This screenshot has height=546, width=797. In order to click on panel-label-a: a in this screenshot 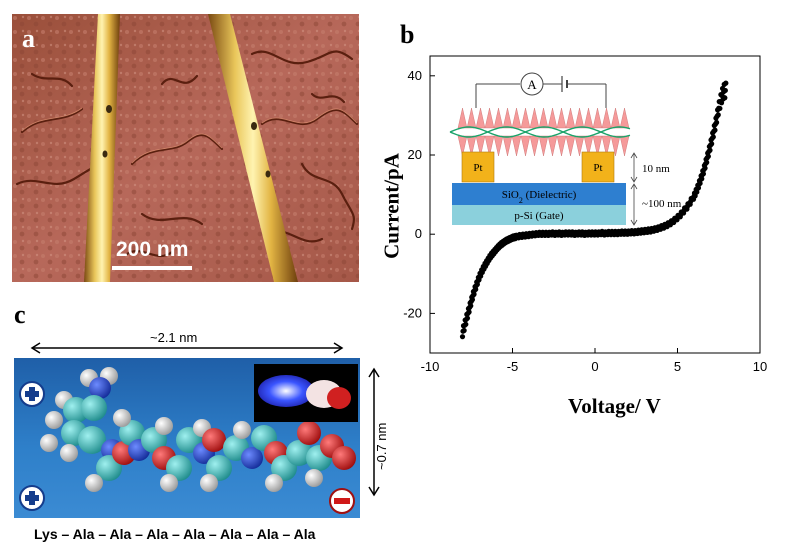, I will do `click(28, 38)`.